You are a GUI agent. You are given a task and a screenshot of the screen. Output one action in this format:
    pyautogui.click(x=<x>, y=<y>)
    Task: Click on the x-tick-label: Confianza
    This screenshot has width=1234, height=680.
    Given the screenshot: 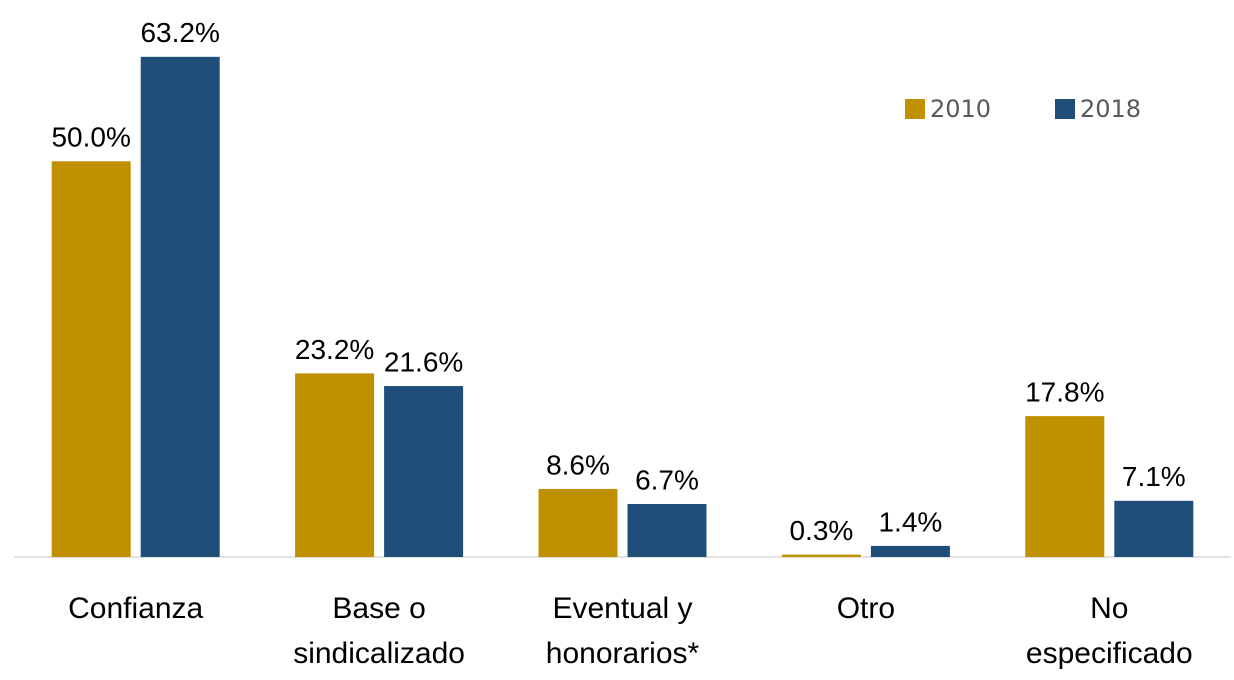 What is the action you would take?
    pyautogui.click(x=135, y=608)
    